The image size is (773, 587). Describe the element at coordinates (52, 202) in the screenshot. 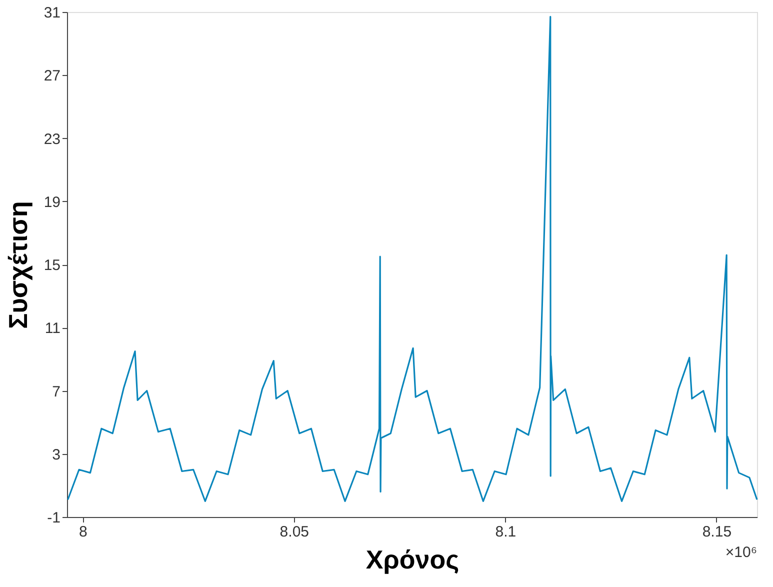

I see `y-tick-label: 19` at that location.